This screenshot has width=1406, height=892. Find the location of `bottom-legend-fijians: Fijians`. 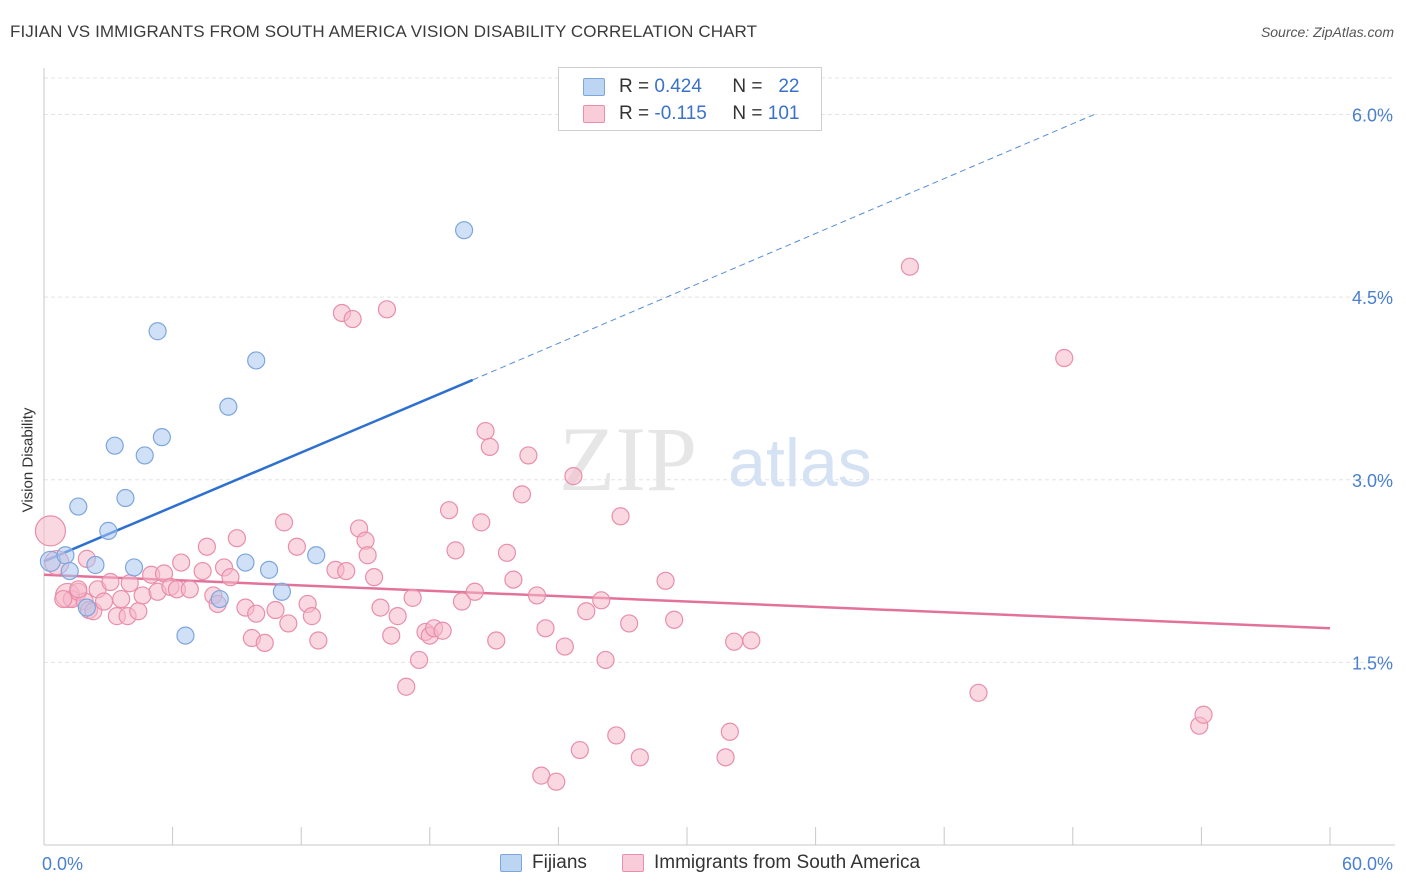

bottom-legend-fijians: Fijians is located at coordinates (543, 863).